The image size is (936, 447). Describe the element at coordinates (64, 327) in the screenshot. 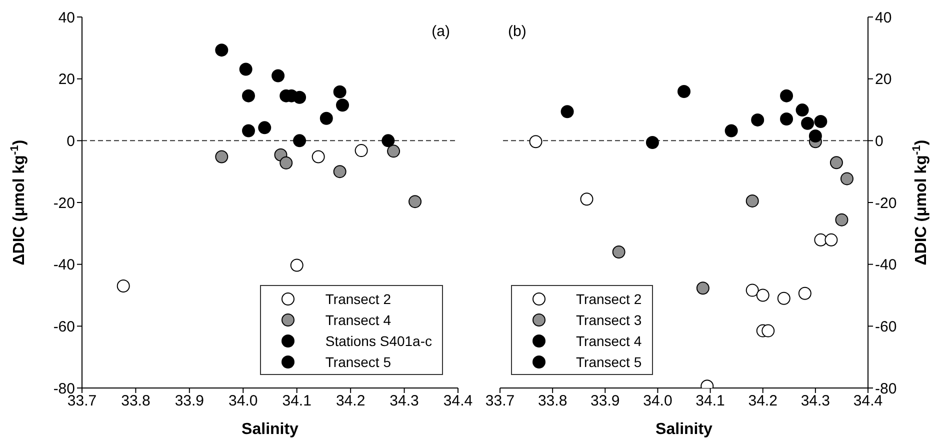

I see `y-tick-label: -60` at that location.